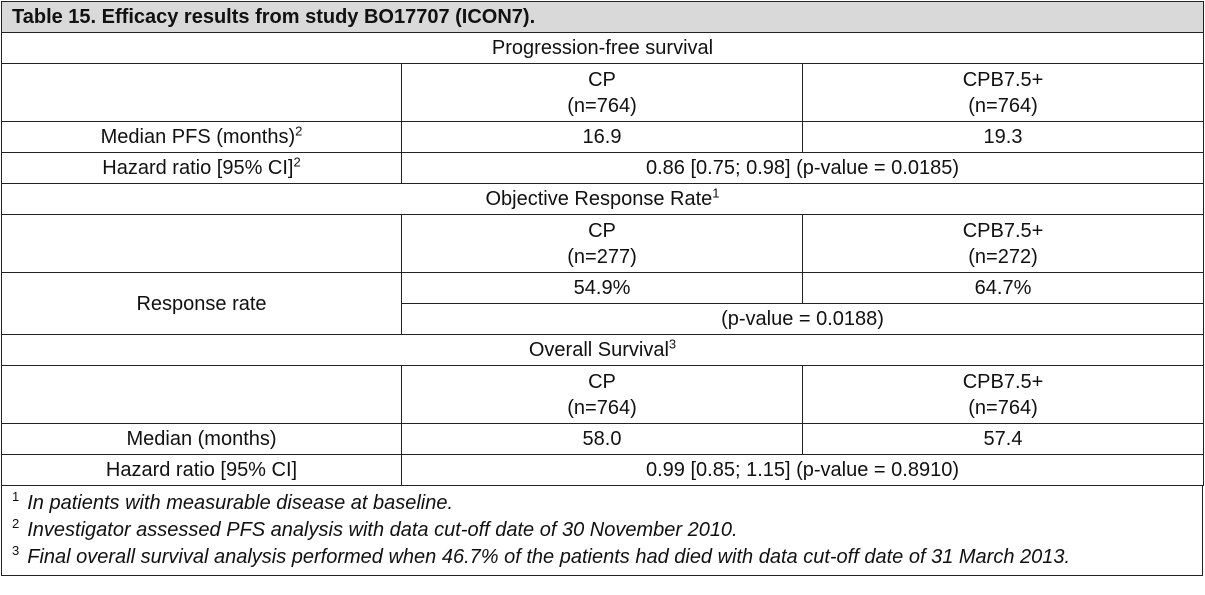 This screenshot has width=1205, height=595. I want to click on section-orr: Objective Response Rate1, so click(602, 199).